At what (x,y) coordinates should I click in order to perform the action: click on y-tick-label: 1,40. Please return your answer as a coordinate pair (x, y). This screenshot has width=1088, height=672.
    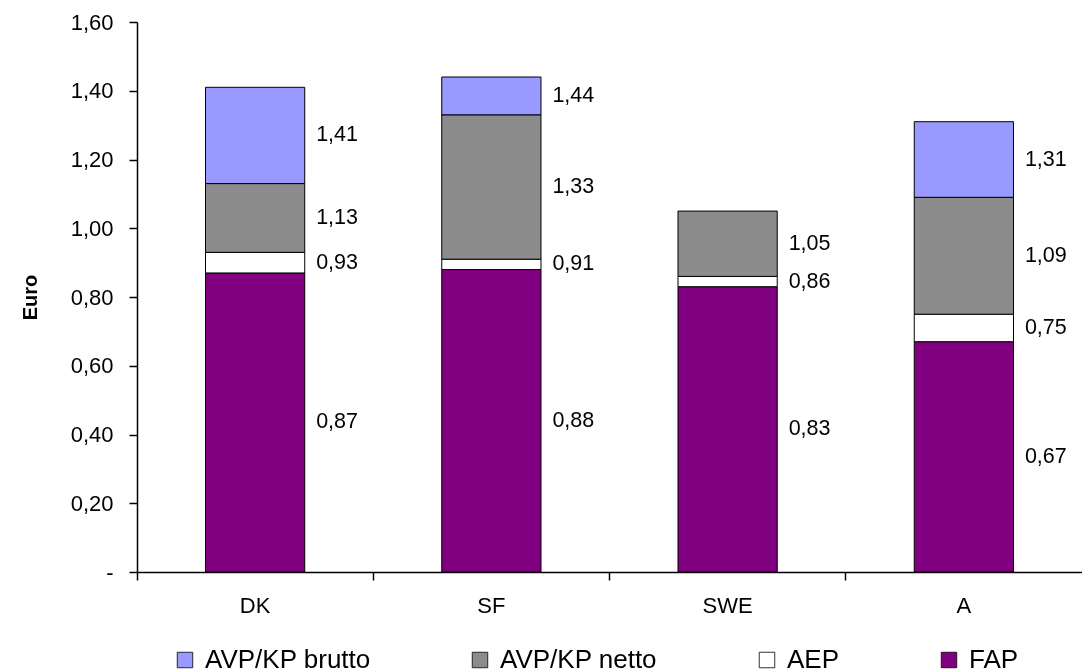
    Looking at the image, I should click on (92, 91).